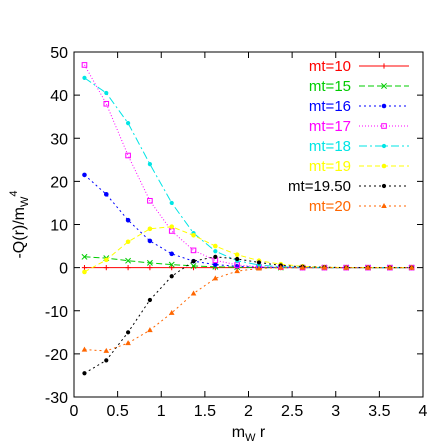 Image resolution: width=436 pixels, height=442 pixels. What do you see at coordinates (359, 106) in the screenshot?
I see `legend-item: mt=16` at bounding box center [359, 106].